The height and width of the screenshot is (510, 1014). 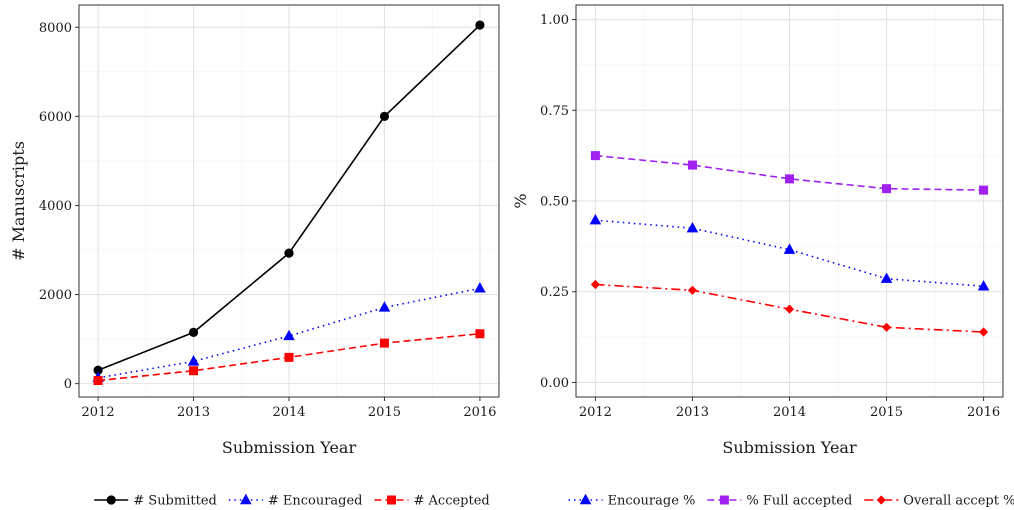 I want to click on y-tick-label: 2000, so click(x=55, y=295).